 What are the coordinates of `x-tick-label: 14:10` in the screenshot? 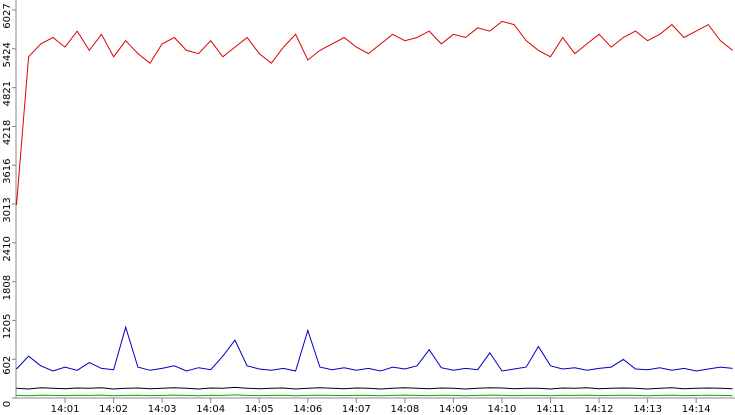 It's located at (502, 409).